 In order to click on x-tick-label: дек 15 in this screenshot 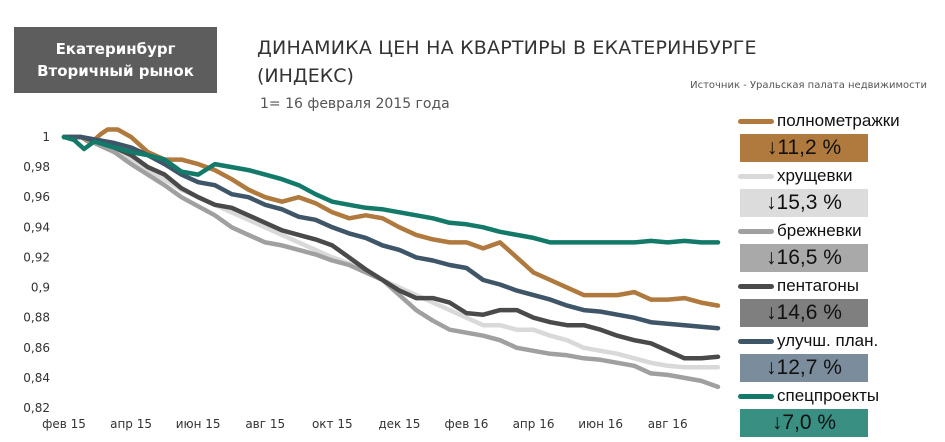, I will do `click(399, 424)`.